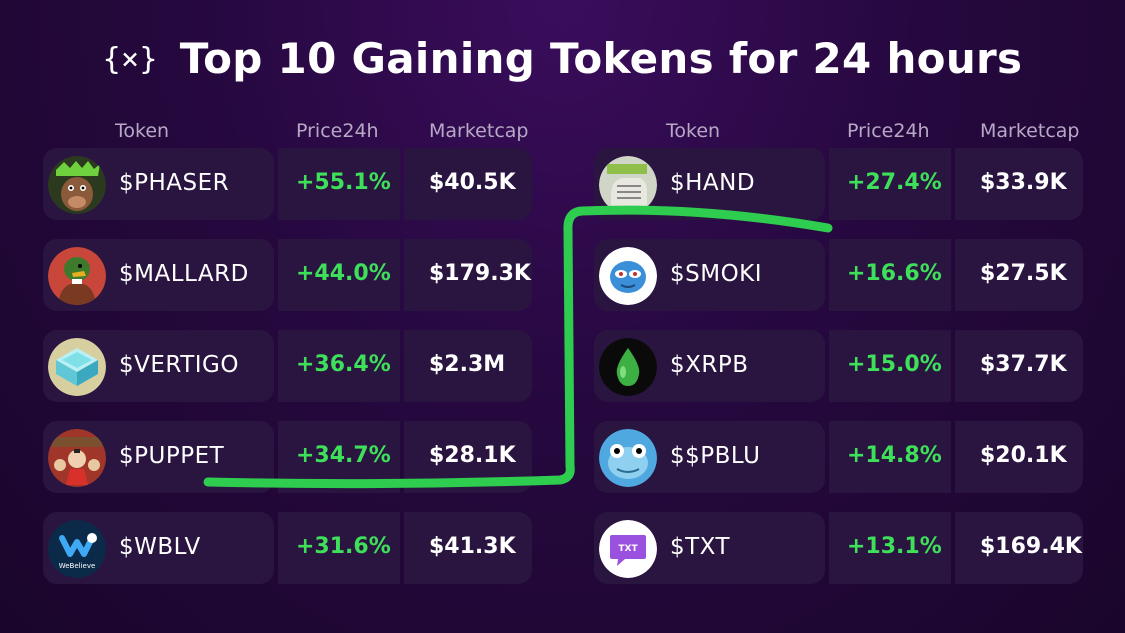 This screenshot has height=633, width=1125. What do you see at coordinates (160, 547) in the screenshot?
I see `token-name: $WBLV` at bounding box center [160, 547].